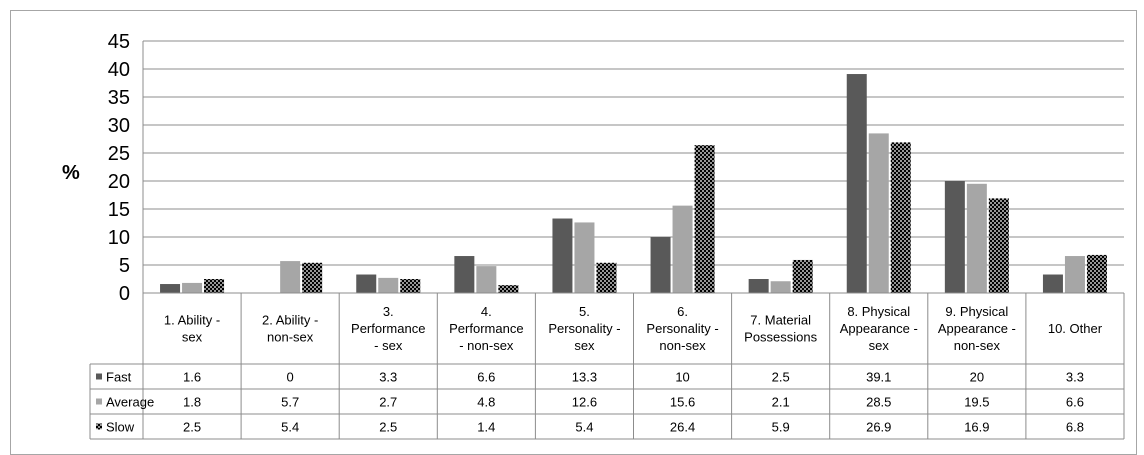 This screenshot has width=1144, height=455. Describe the element at coordinates (878, 427) in the screenshot. I see `data-label: 26.9` at that location.